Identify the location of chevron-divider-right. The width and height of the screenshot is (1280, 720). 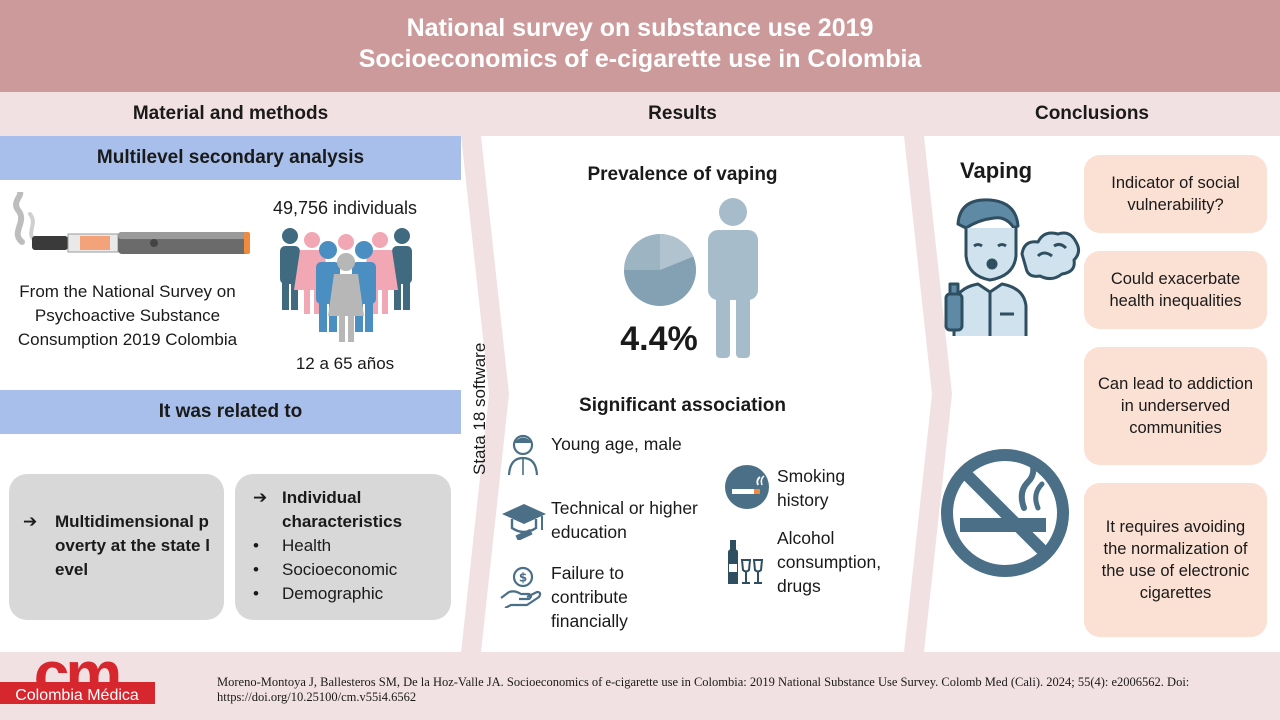
(928, 394).